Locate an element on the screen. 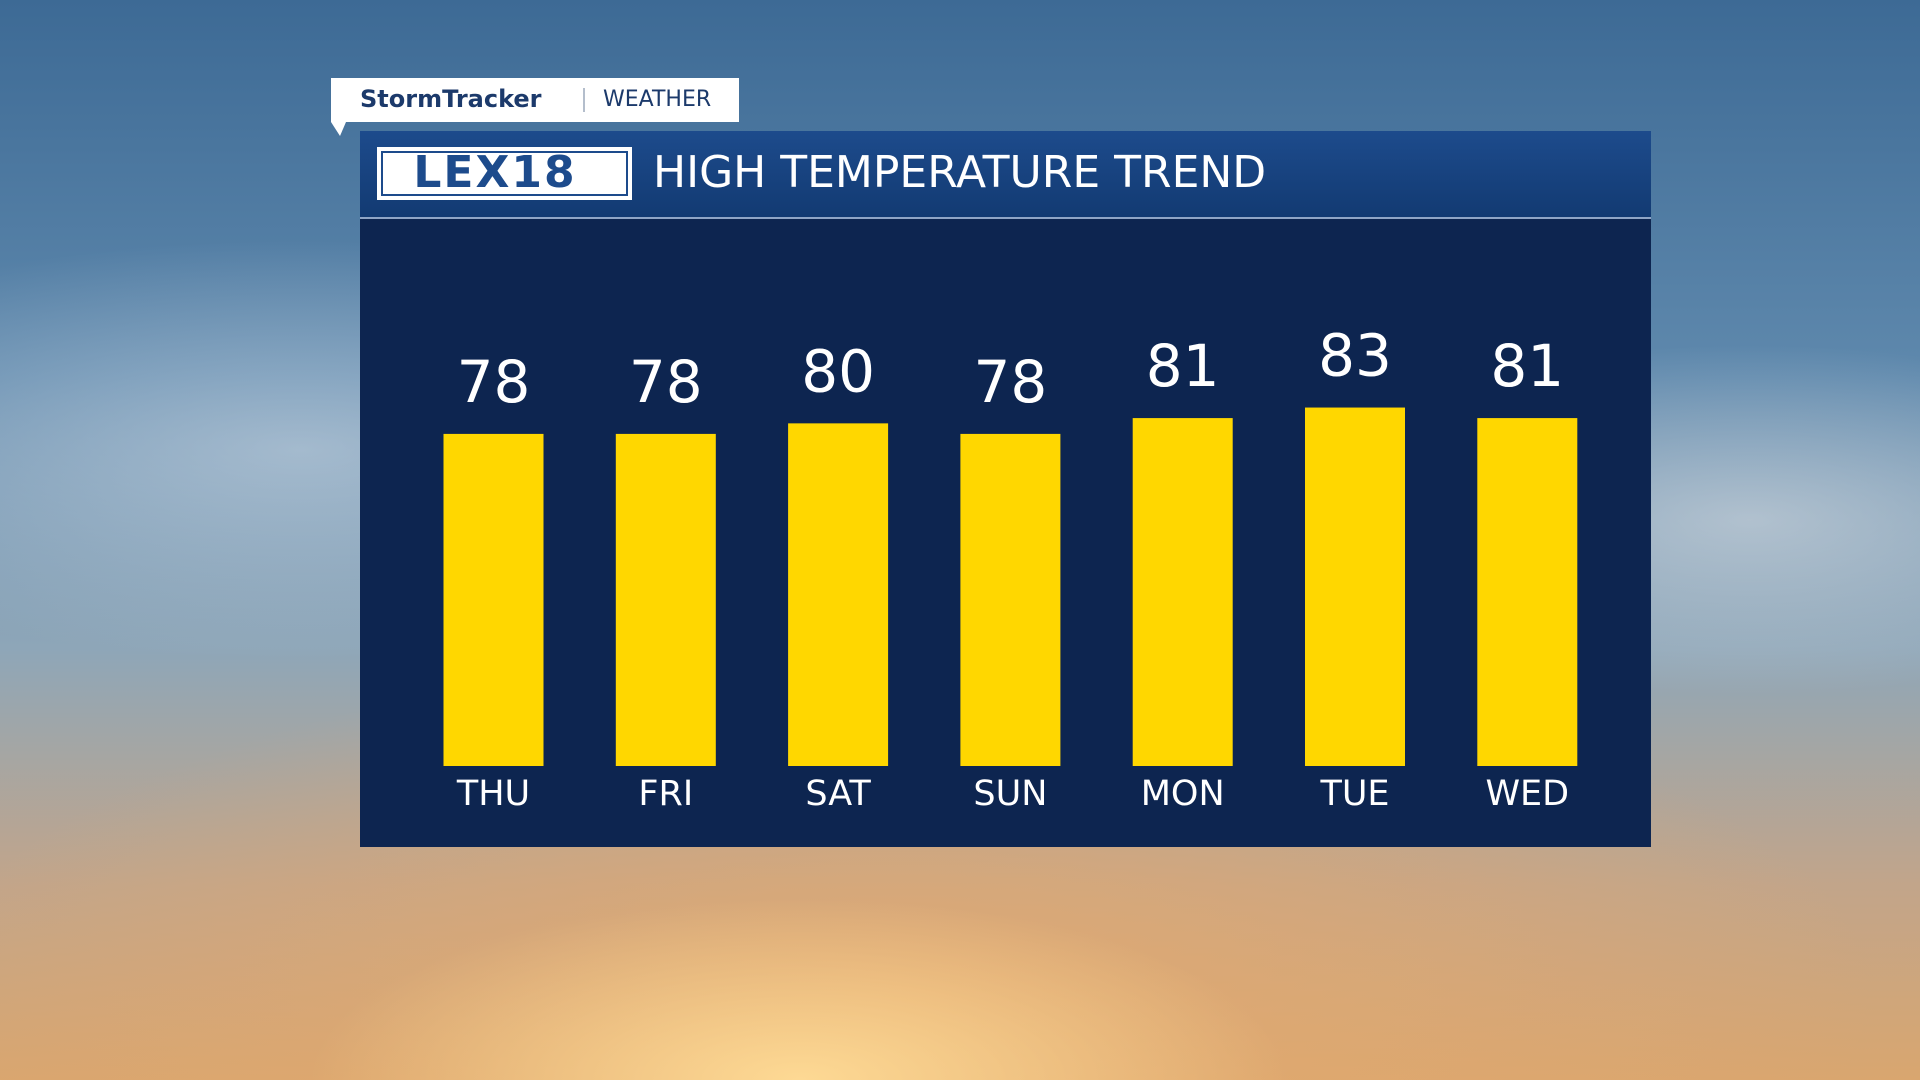 The image size is (1920, 1080). x-tick-label: TUE is located at coordinates (1354, 794).